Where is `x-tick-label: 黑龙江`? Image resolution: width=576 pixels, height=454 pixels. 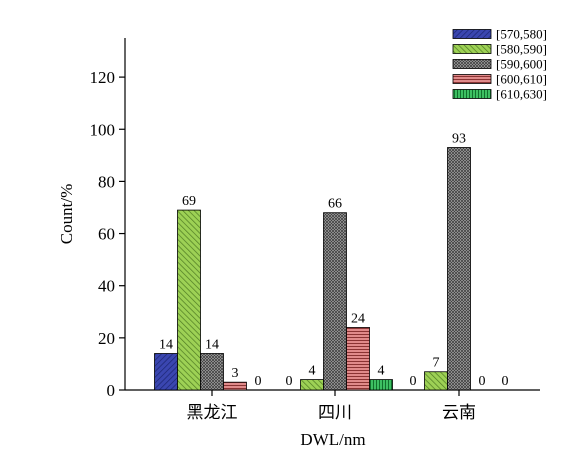 x-tick-label: 黑龙江 is located at coordinates (212, 412).